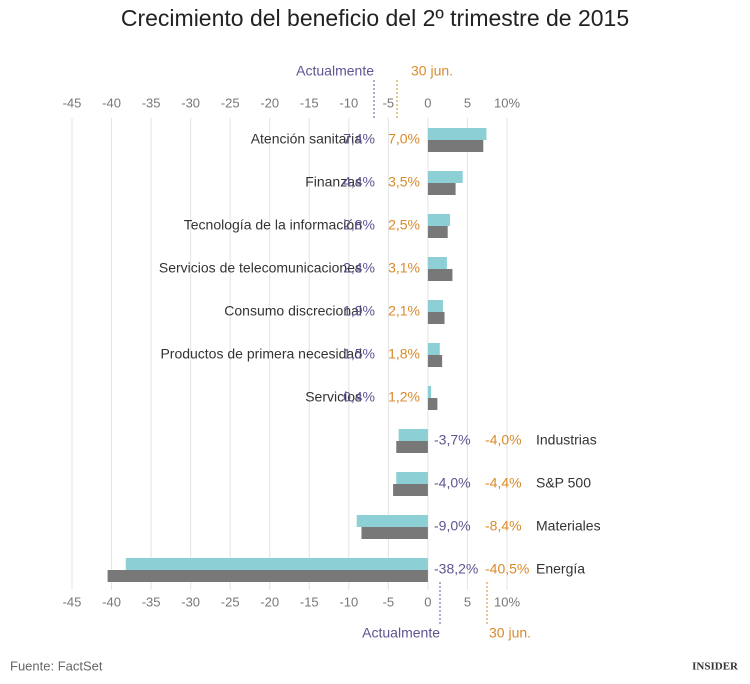  Describe the element at coordinates (404, 268) in the screenshot. I see `value-label: 3,1%` at that location.